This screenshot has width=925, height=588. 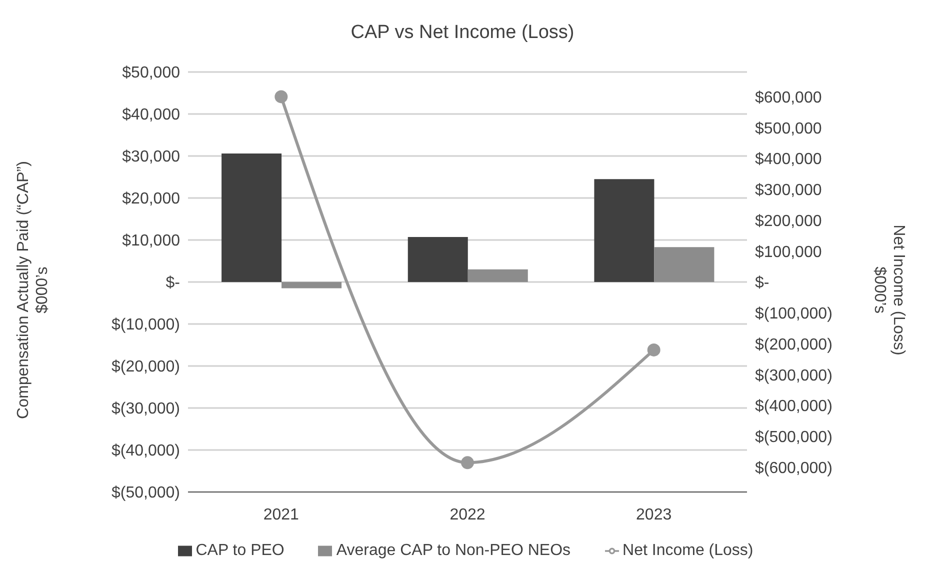 What do you see at coordinates (146, 409) in the screenshot?
I see `y-tick-label: $(30,000)` at bounding box center [146, 409].